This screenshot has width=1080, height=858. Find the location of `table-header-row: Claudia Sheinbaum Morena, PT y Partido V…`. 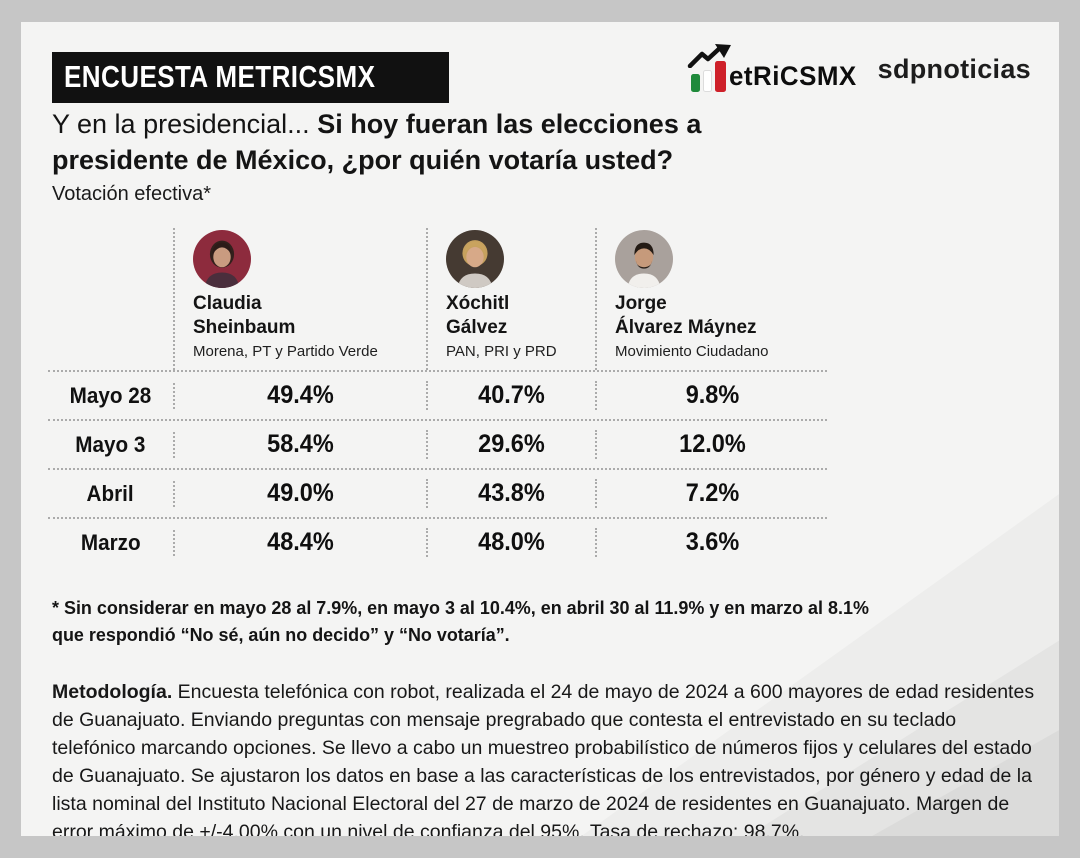

table-header-row: Claudia Sheinbaum Morena, PT y Partido V… is located at coordinates (437, 299).